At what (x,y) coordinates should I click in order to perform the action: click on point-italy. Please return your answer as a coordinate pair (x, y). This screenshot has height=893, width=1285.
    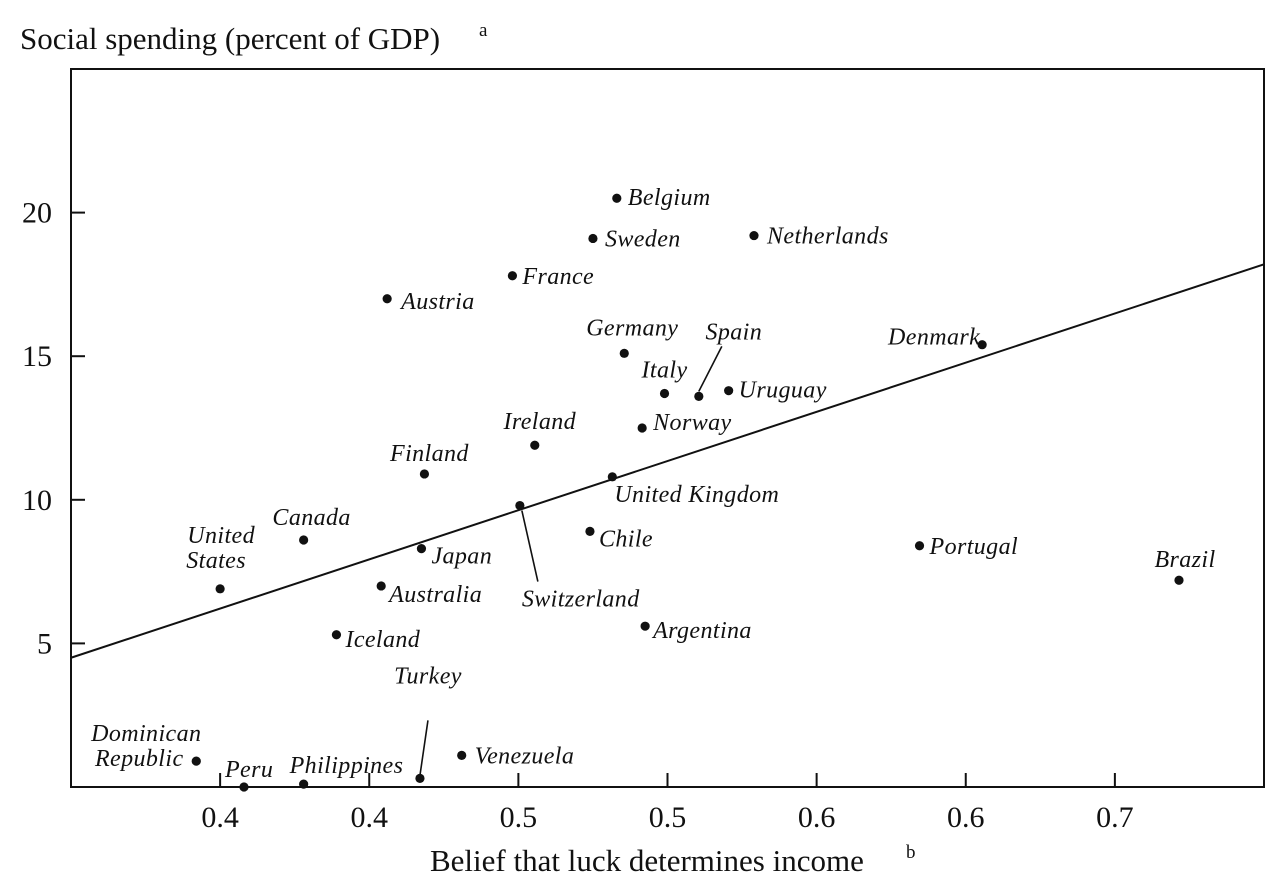
    Looking at the image, I should click on (664, 393).